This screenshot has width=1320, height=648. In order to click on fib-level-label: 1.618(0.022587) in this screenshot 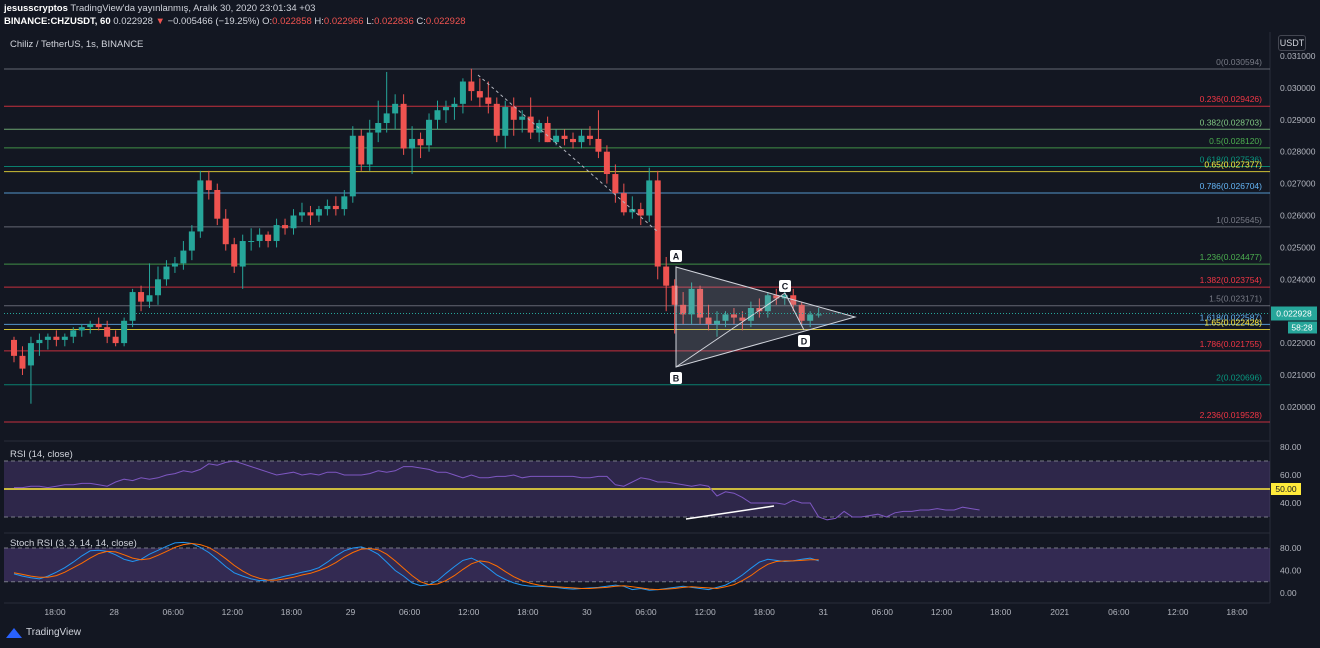, I will do `click(1231, 317)`.